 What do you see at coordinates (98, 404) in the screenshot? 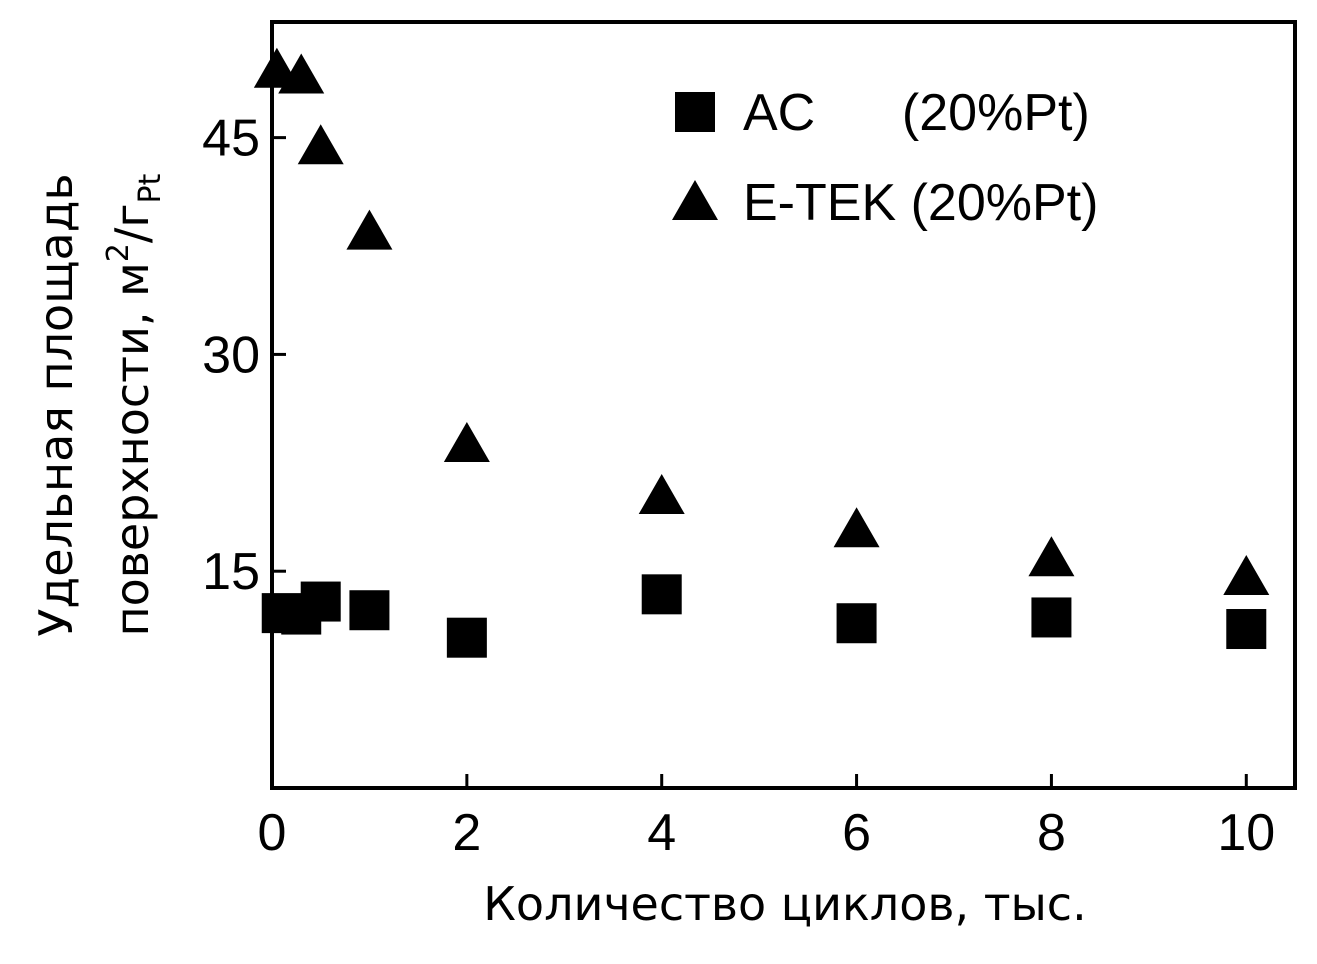
I see `y-axis-title: Удельная площадь поверхности, м2/гPt` at bounding box center [98, 404].